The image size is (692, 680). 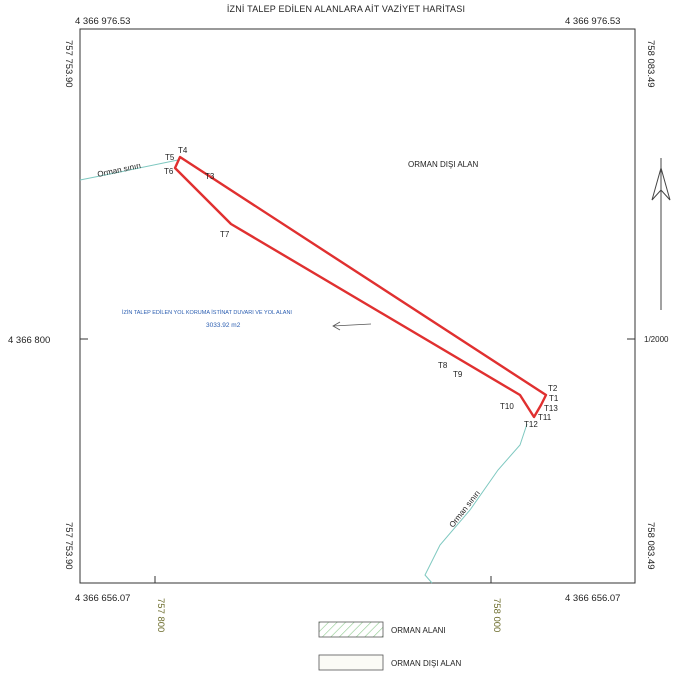 I want to click on point-label-t12: T12, so click(x=531, y=424).